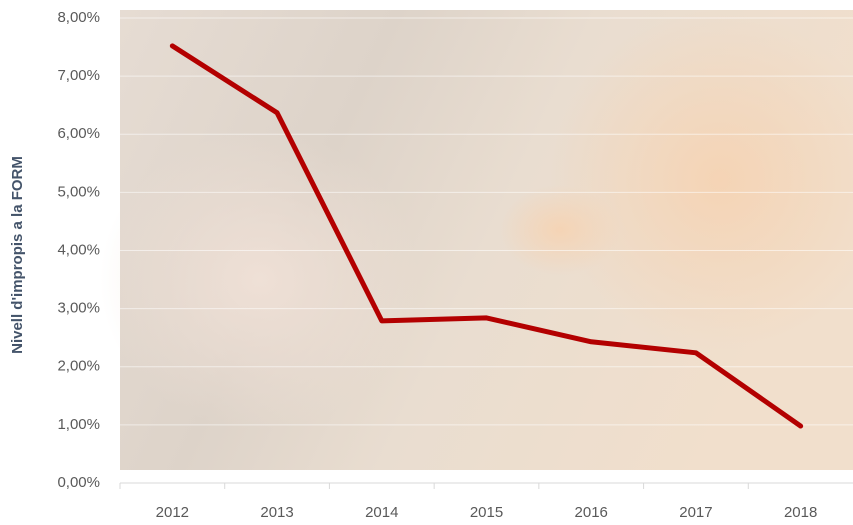 The image size is (853, 525). Describe the element at coordinates (695, 512) in the screenshot. I see `x-tick-label: 2017` at that location.